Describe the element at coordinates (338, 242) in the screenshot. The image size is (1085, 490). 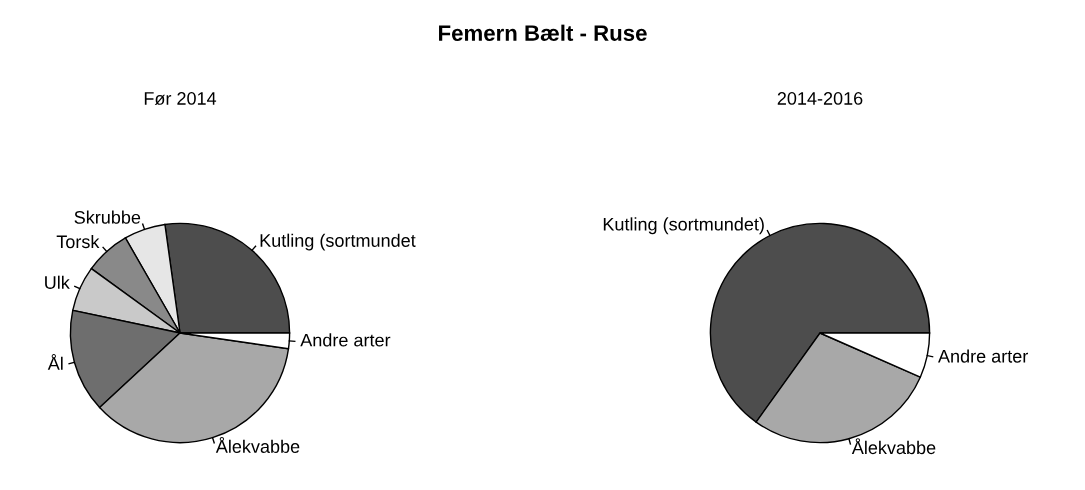
I see `slice-label: Kutling (sortmundet` at that location.